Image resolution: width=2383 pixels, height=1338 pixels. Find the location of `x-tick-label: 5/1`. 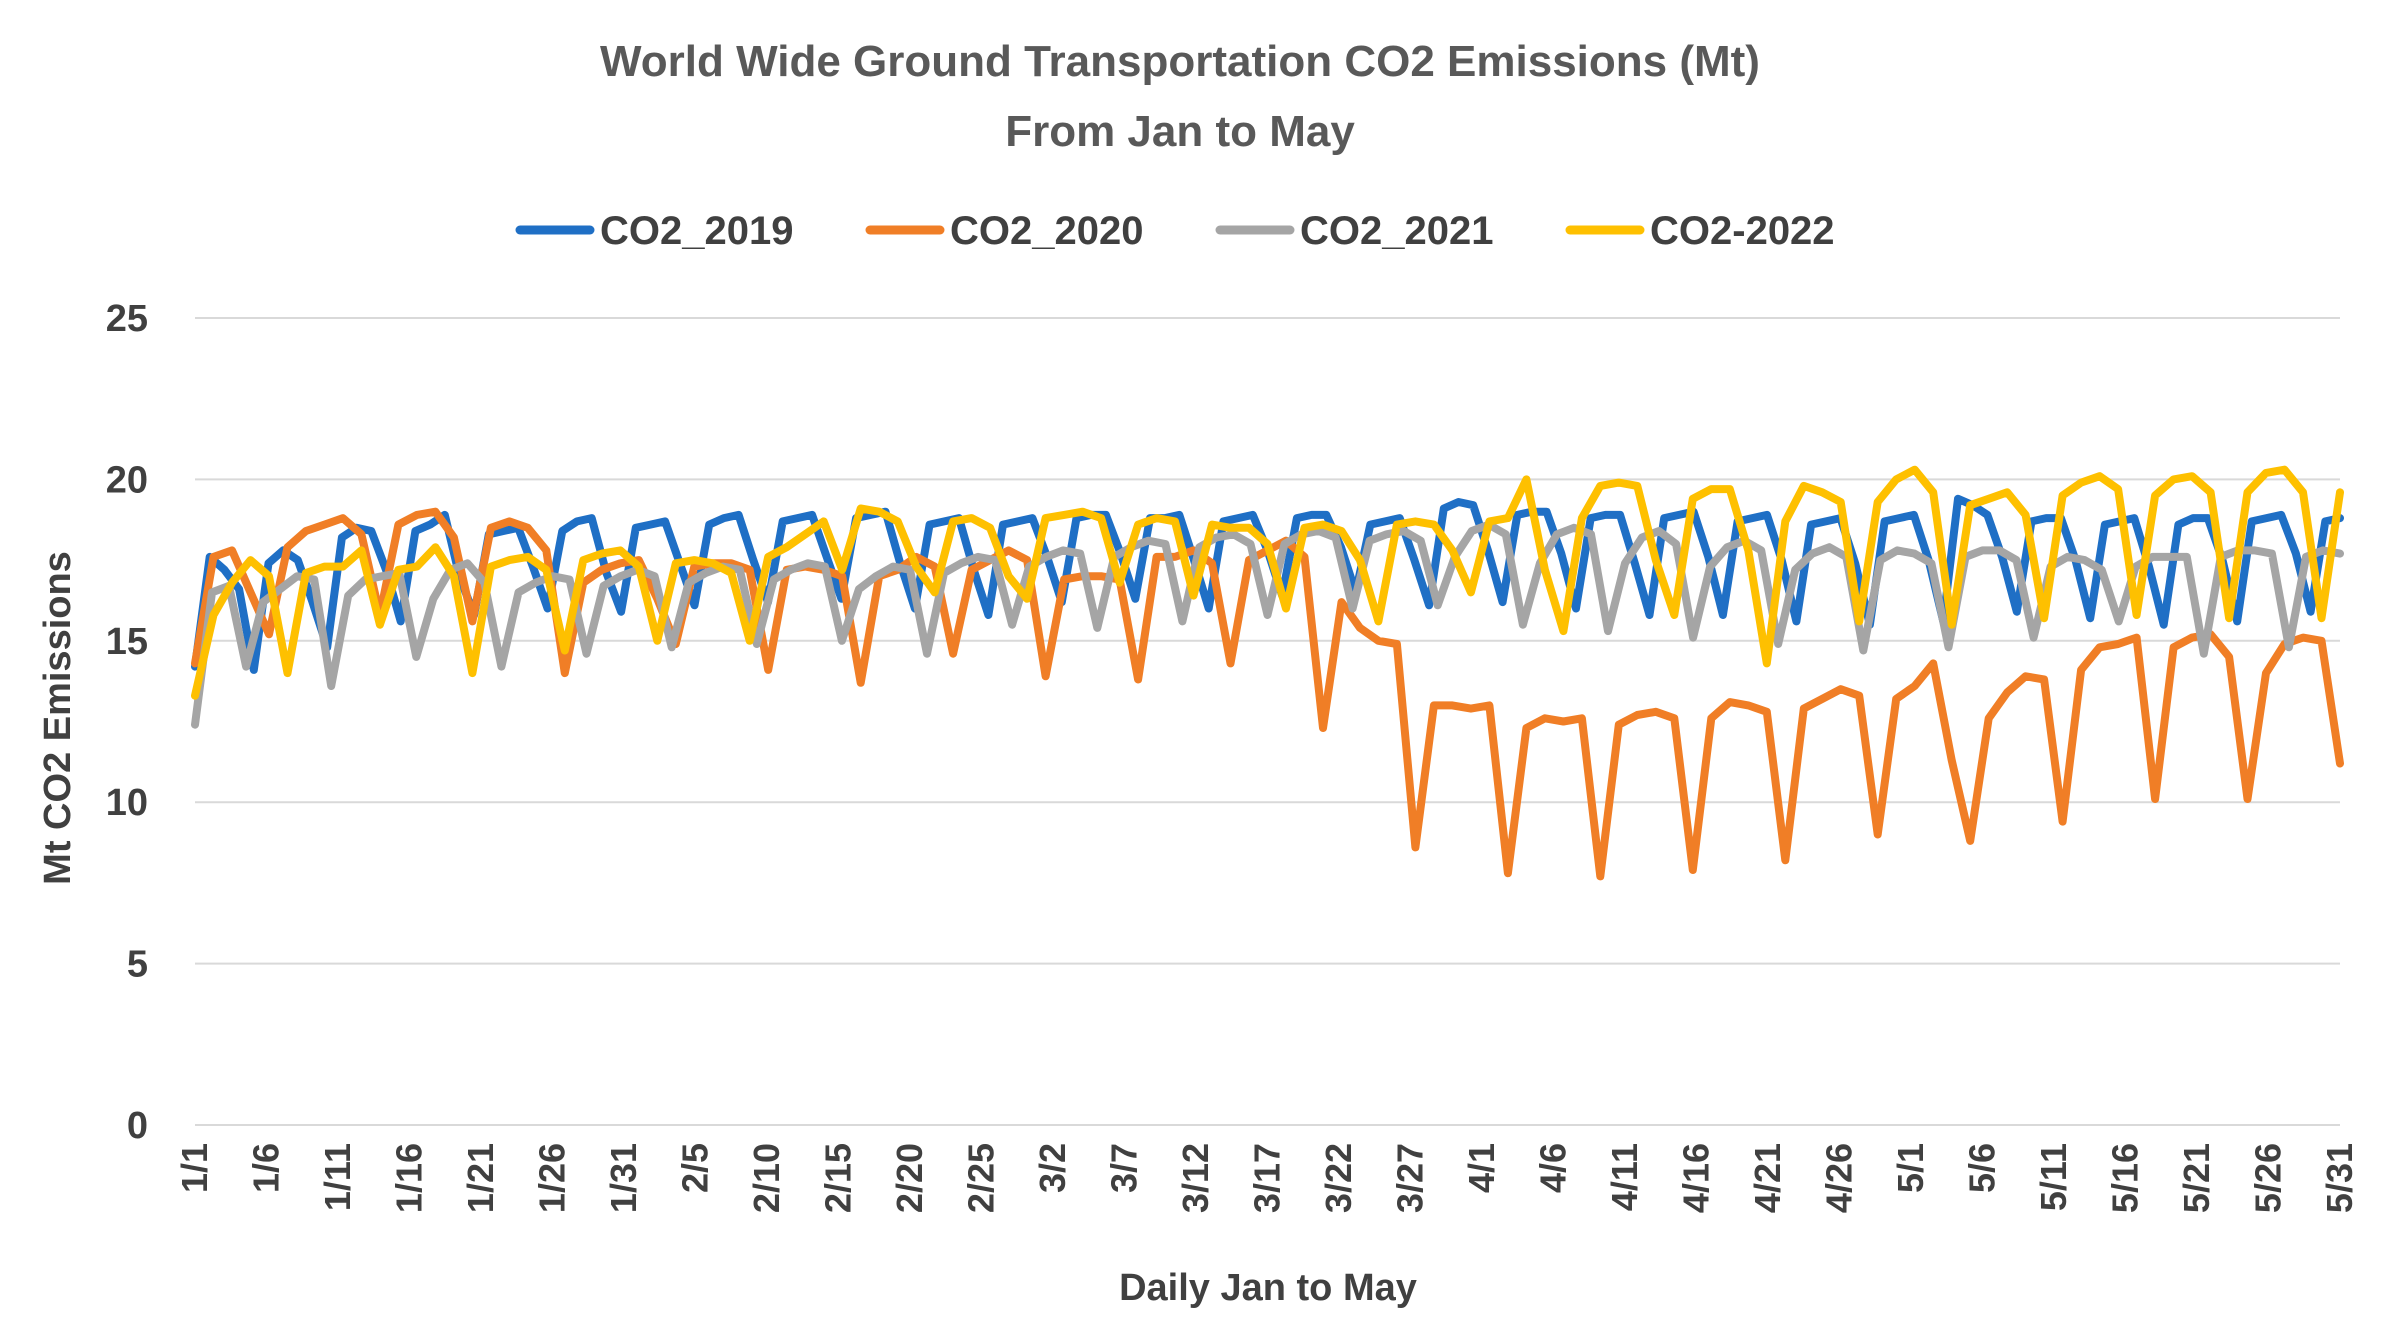

x-tick-label: 5/1 is located at coordinates (1910, 1168).